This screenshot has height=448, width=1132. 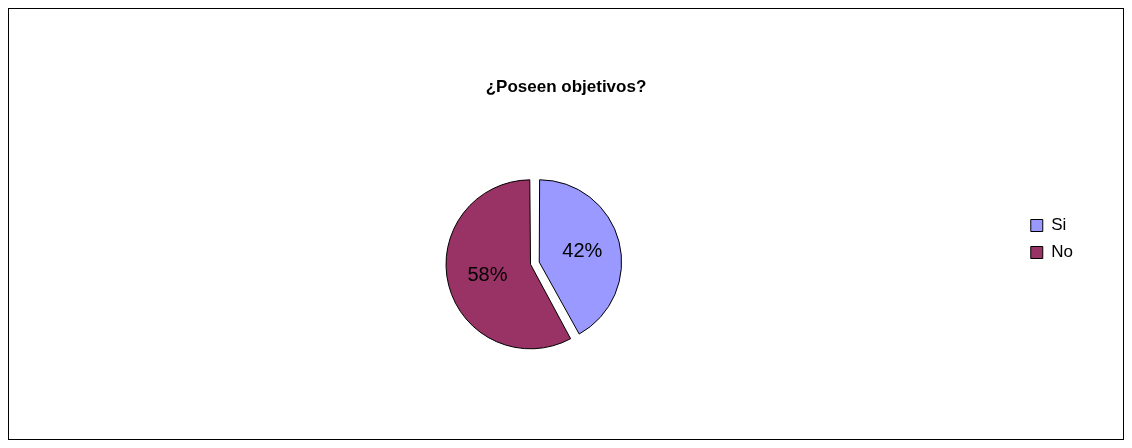 What do you see at coordinates (487, 273) in the screenshot?
I see `data-label: 58%` at bounding box center [487, 273].